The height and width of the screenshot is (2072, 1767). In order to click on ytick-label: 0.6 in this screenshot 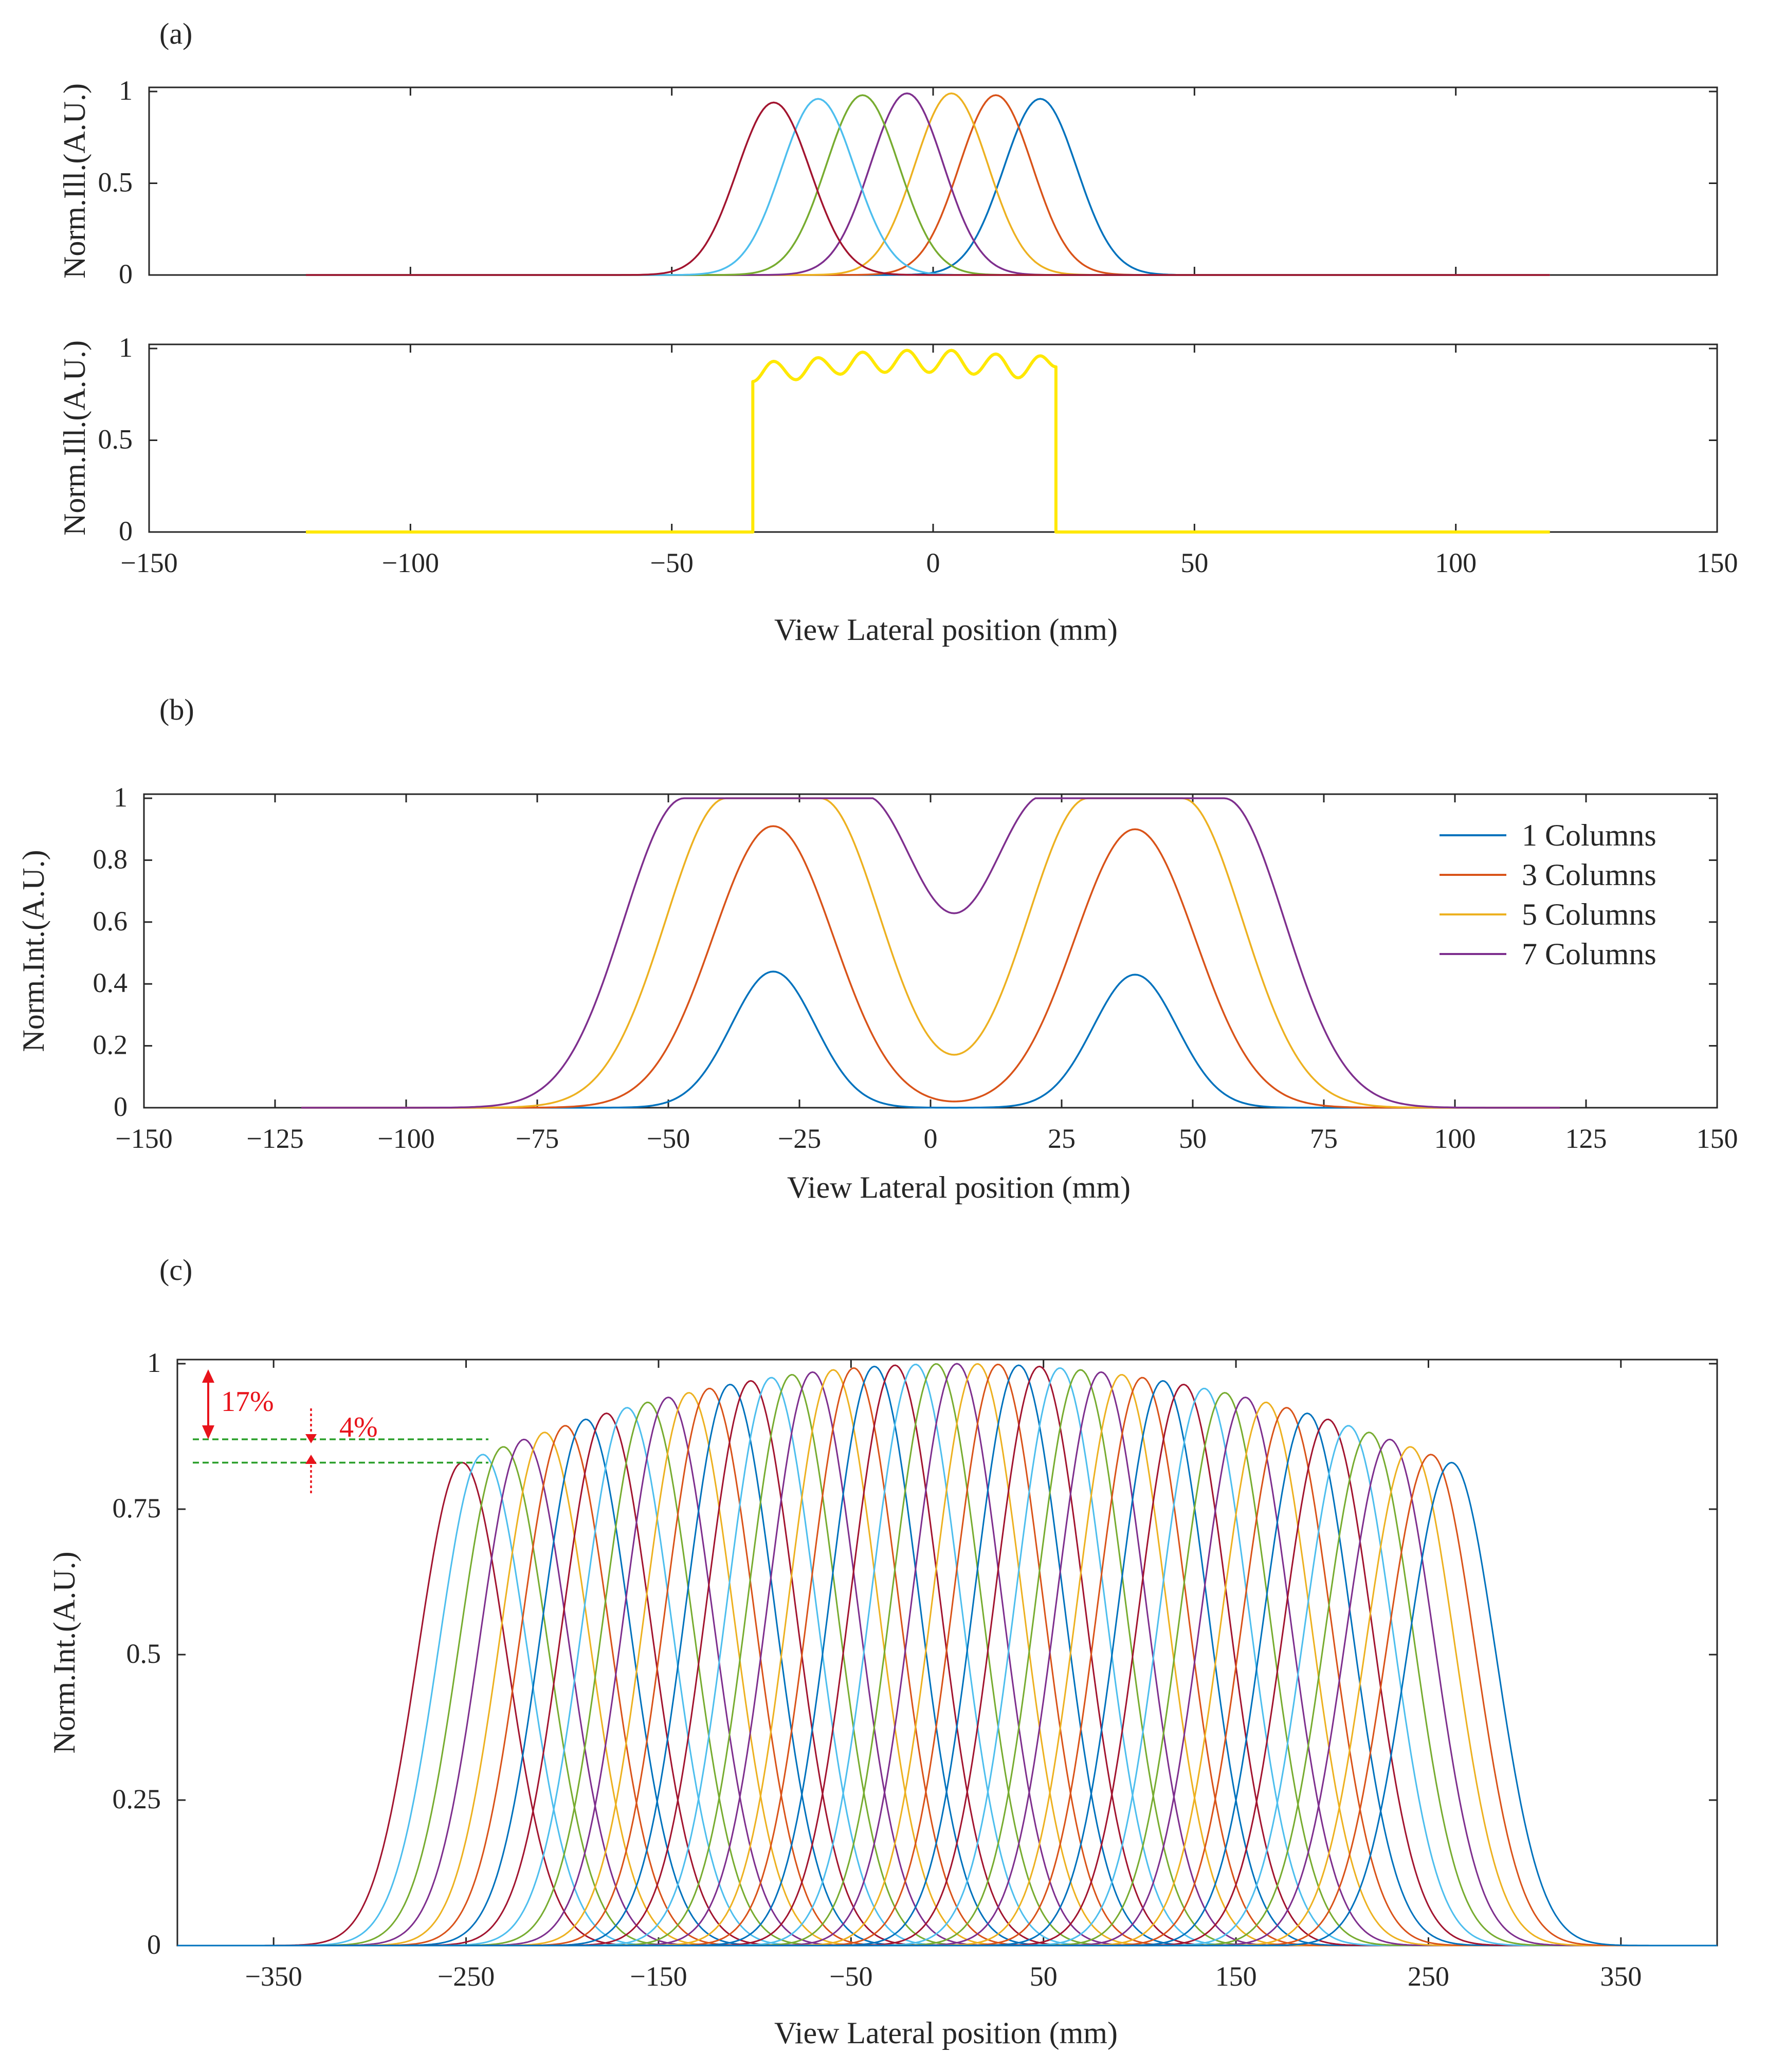, I will do `click(110, 922)`.